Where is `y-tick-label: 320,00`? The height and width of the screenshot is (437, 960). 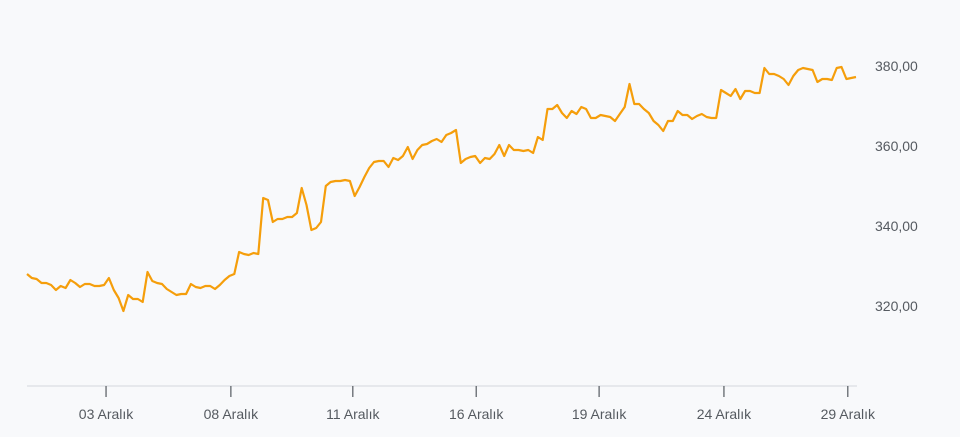 y-tick-label: 320,00 is located at coordinates (896, 306).